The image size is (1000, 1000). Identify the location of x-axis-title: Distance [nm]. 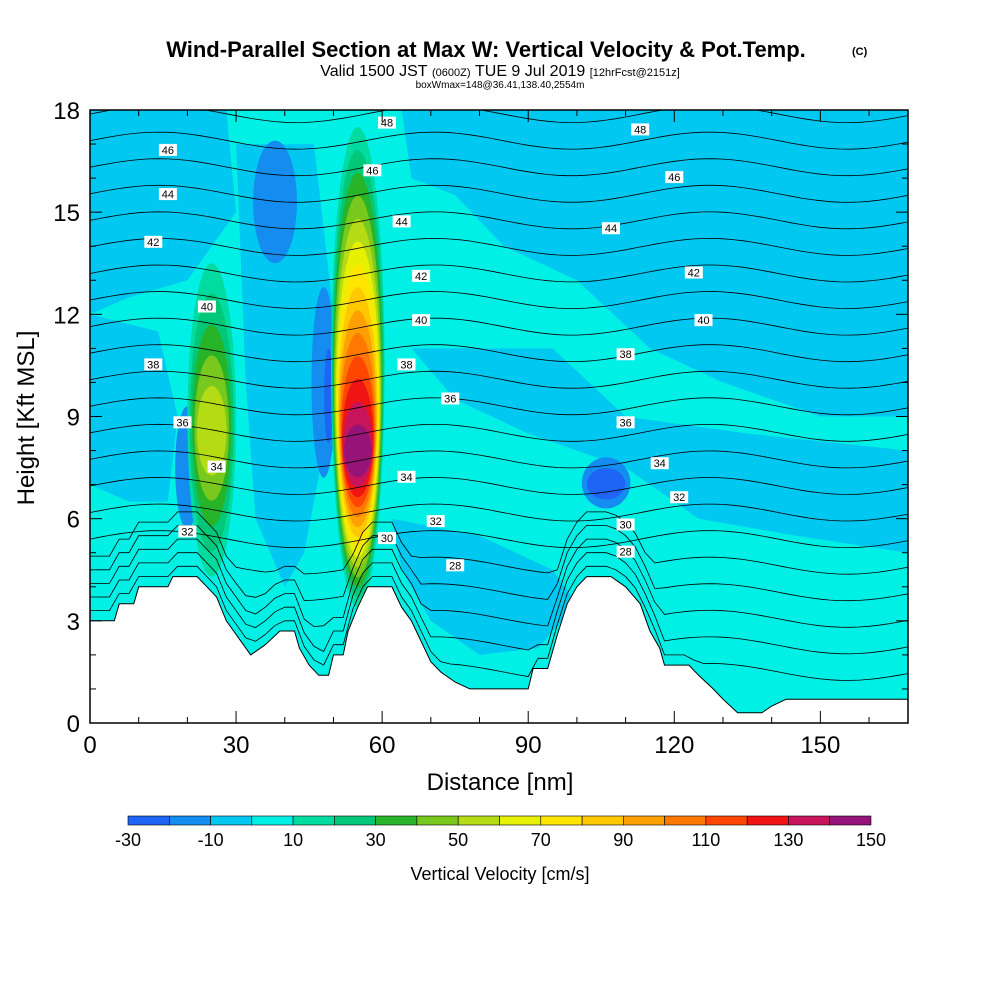
(500, 782).